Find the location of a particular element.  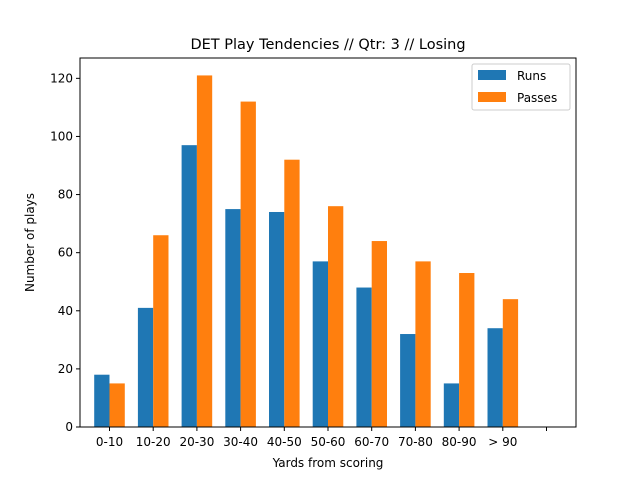

y-axis-label: Number of plays is located at coordinates (30, 242).